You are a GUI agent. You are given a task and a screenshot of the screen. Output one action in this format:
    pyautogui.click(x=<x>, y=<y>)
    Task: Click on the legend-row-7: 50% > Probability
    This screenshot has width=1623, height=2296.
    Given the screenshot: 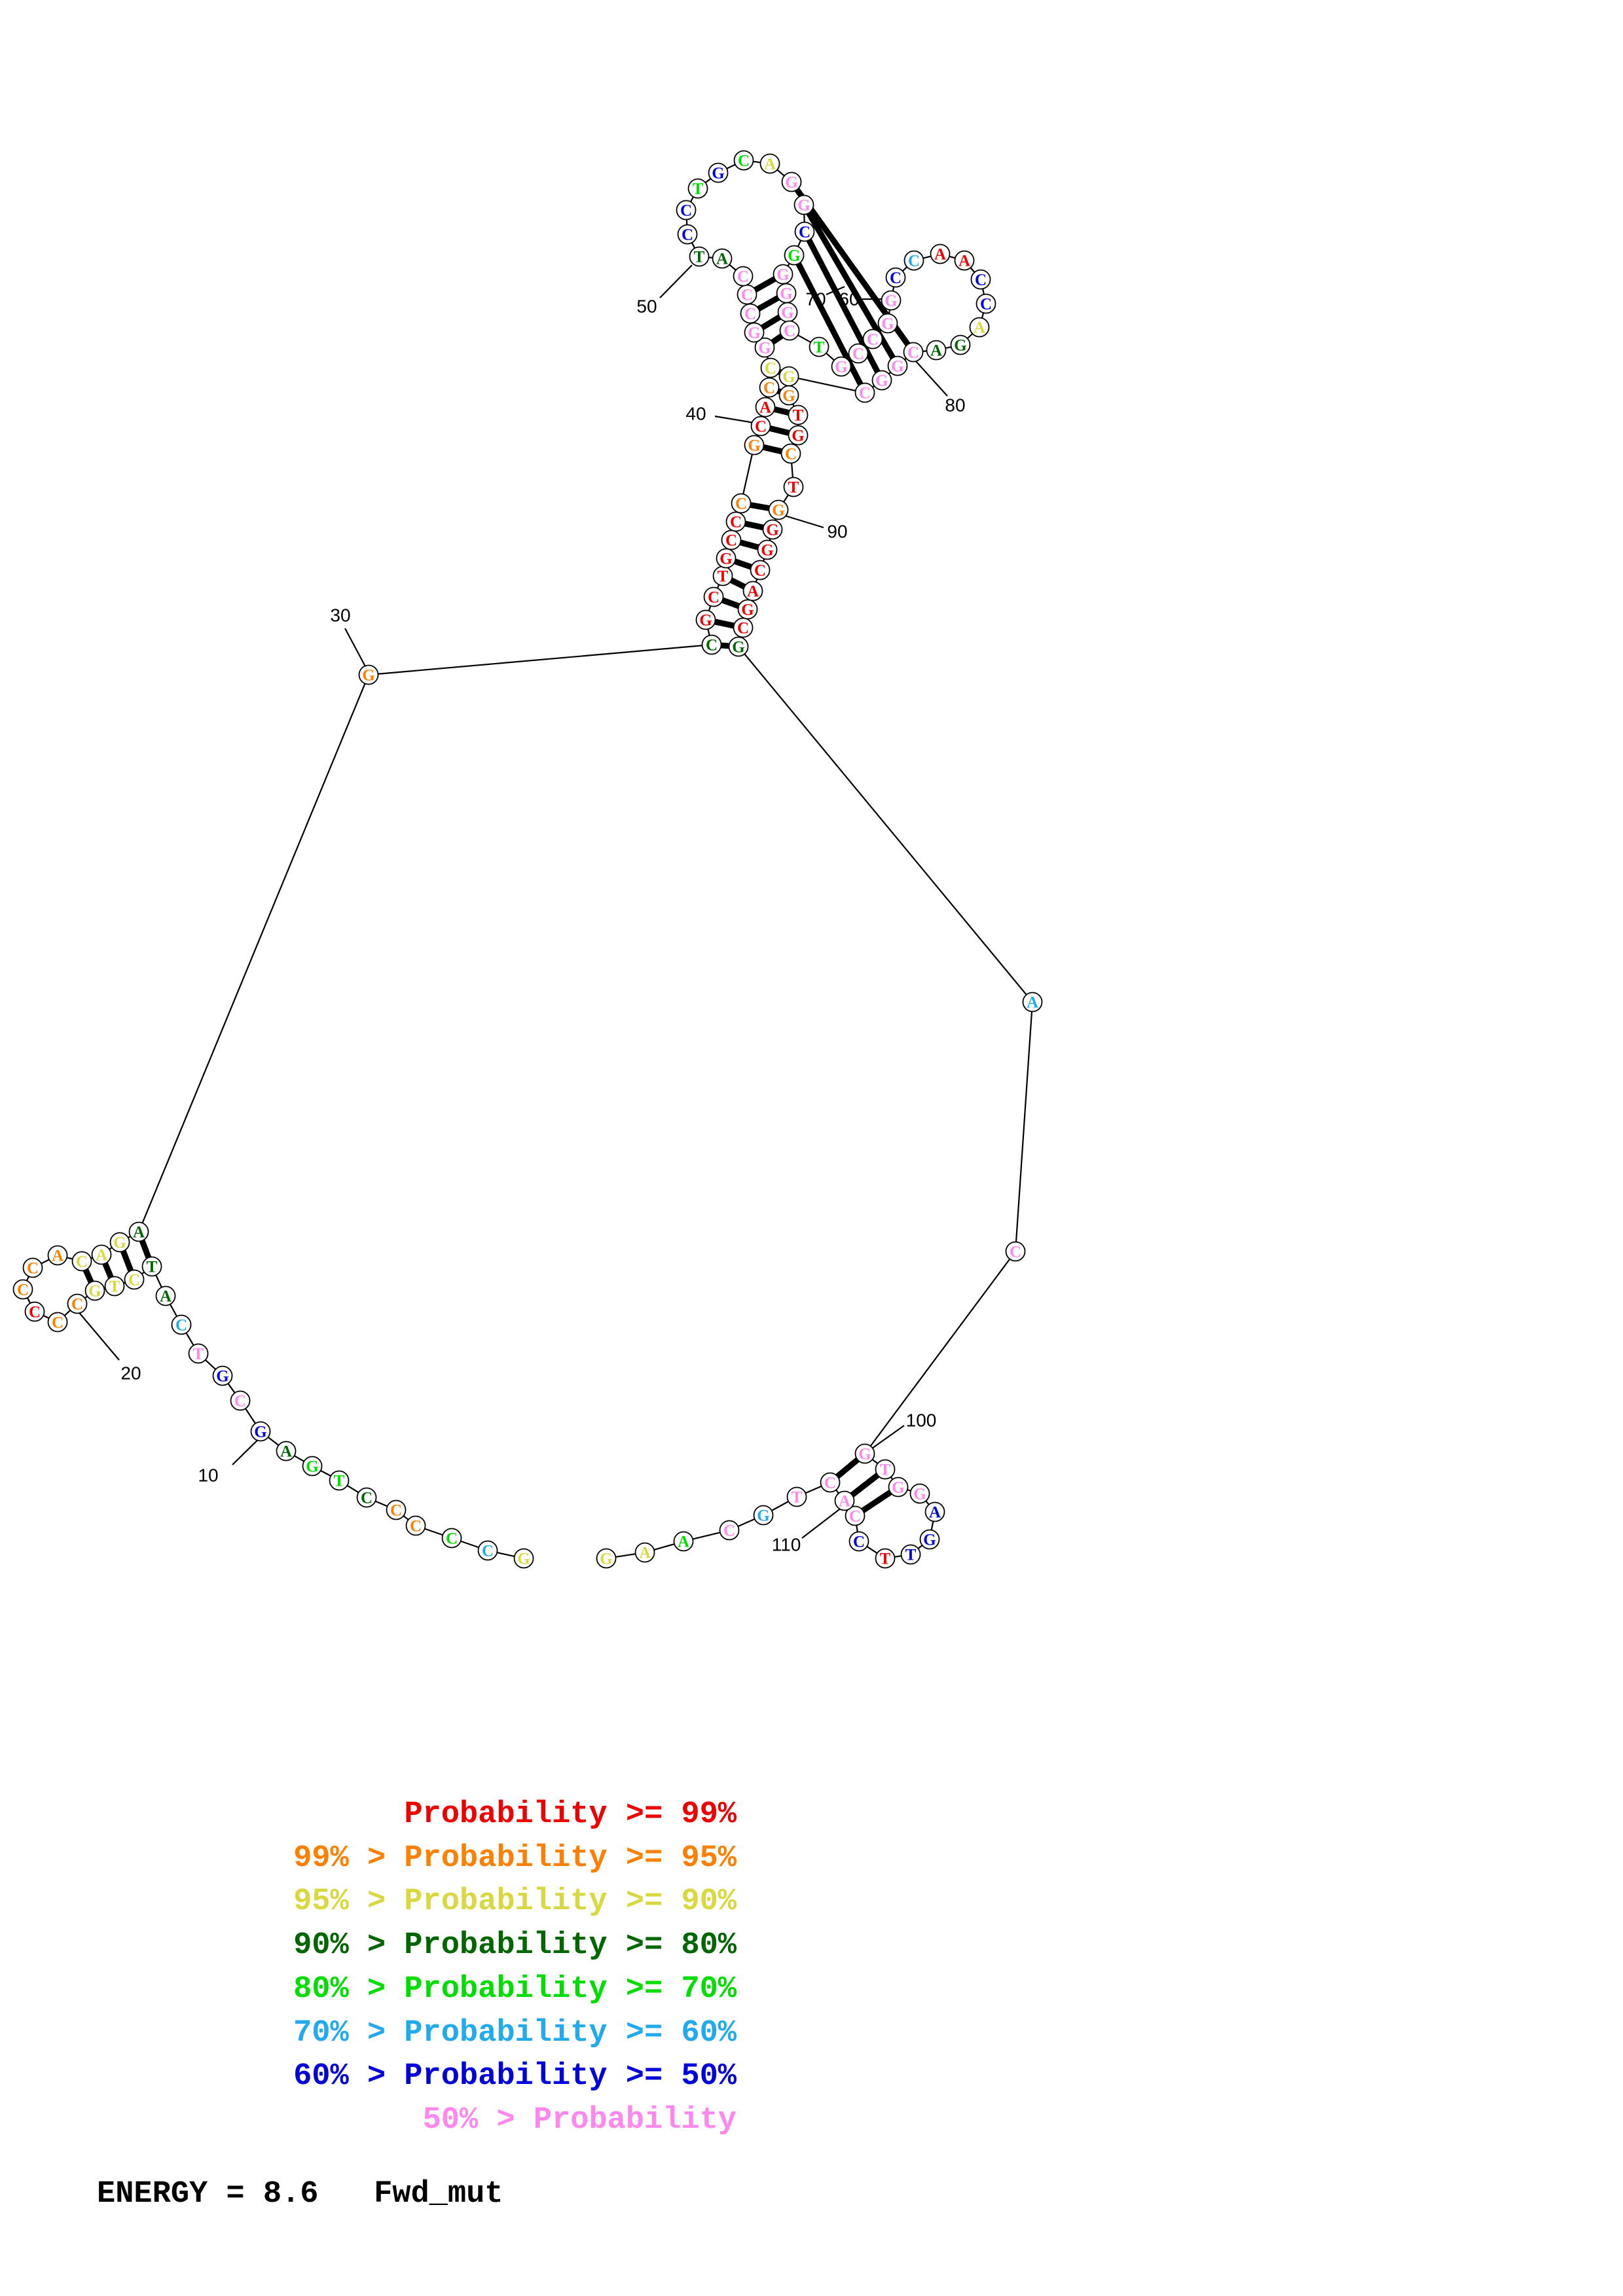 What is the action you would take?
    pyautogui.click(x=579, y=2120)
    